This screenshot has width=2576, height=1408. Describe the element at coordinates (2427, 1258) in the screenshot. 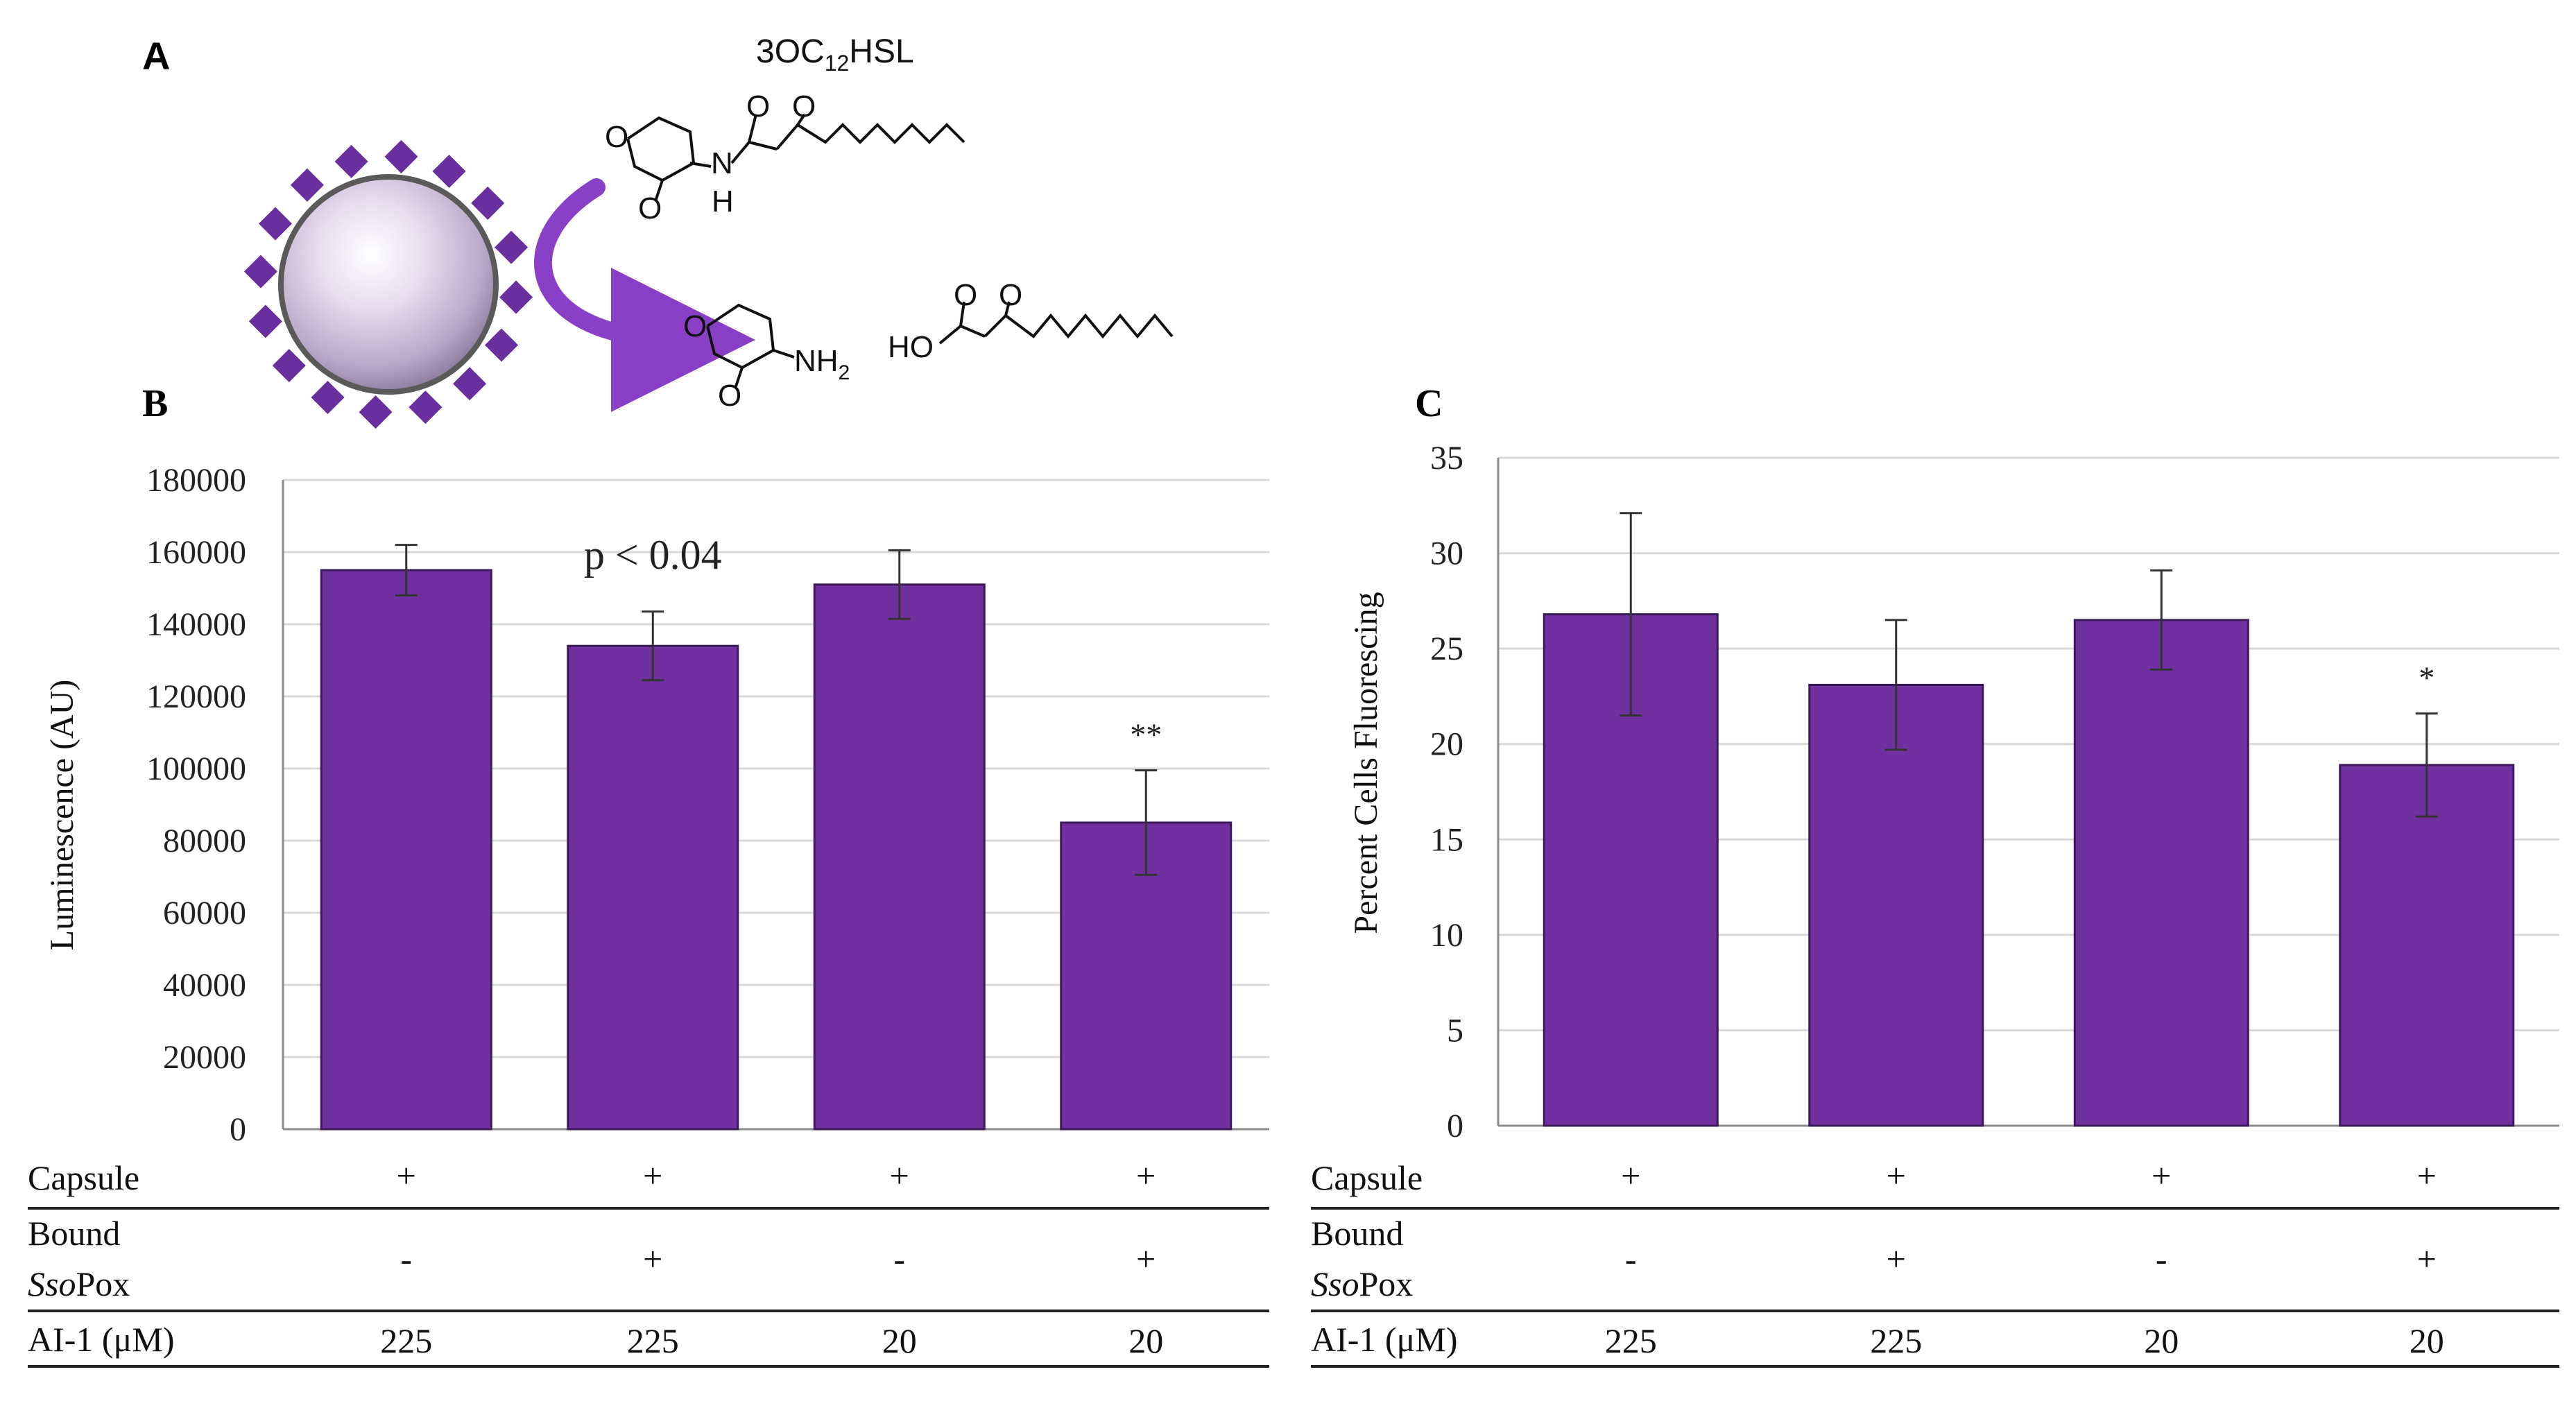

I see `table-c-bound-cell-4: +` at that location.